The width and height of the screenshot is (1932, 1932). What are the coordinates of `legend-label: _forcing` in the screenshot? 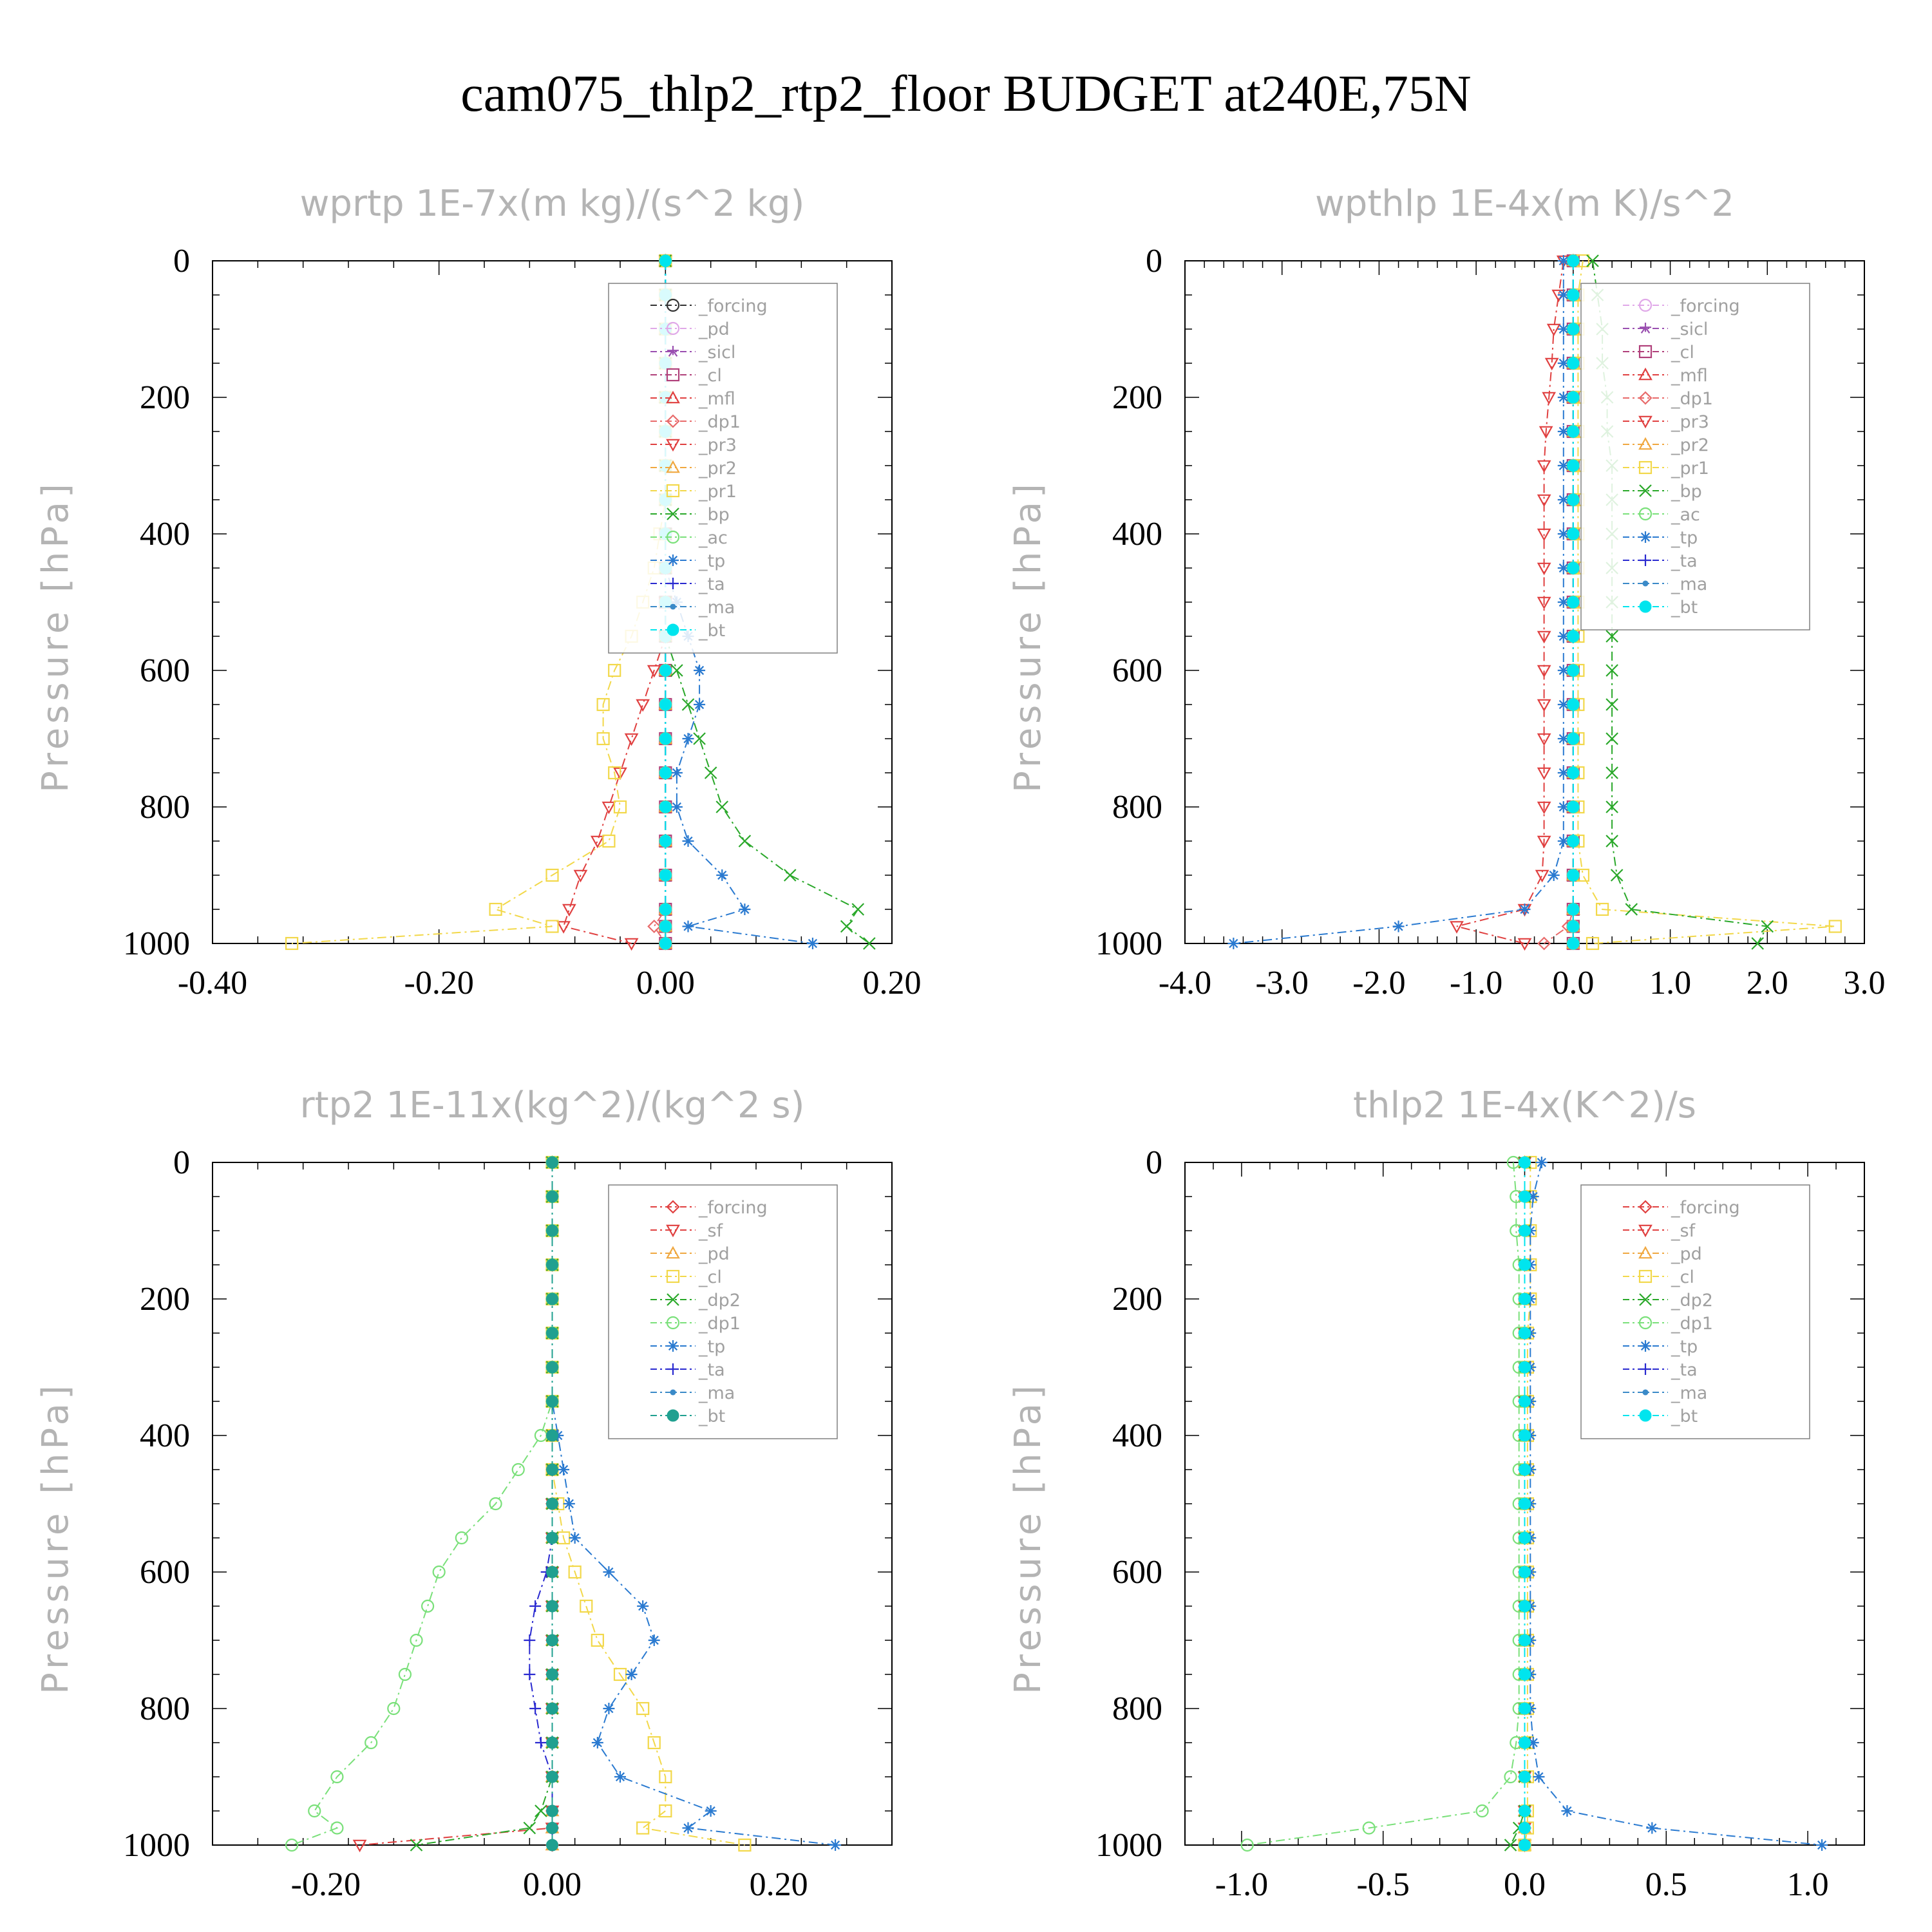 It's located at (733, 1208).